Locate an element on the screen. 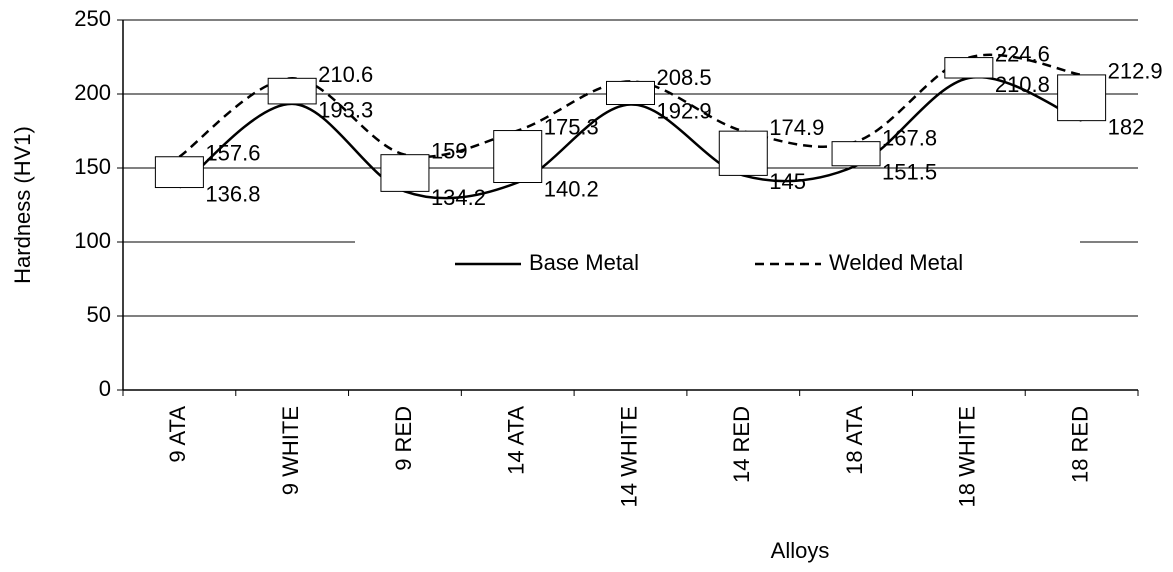 The width and height of the screenshot is (1173, 572). data-label: 210.6 is located at coordinates (345, 74).